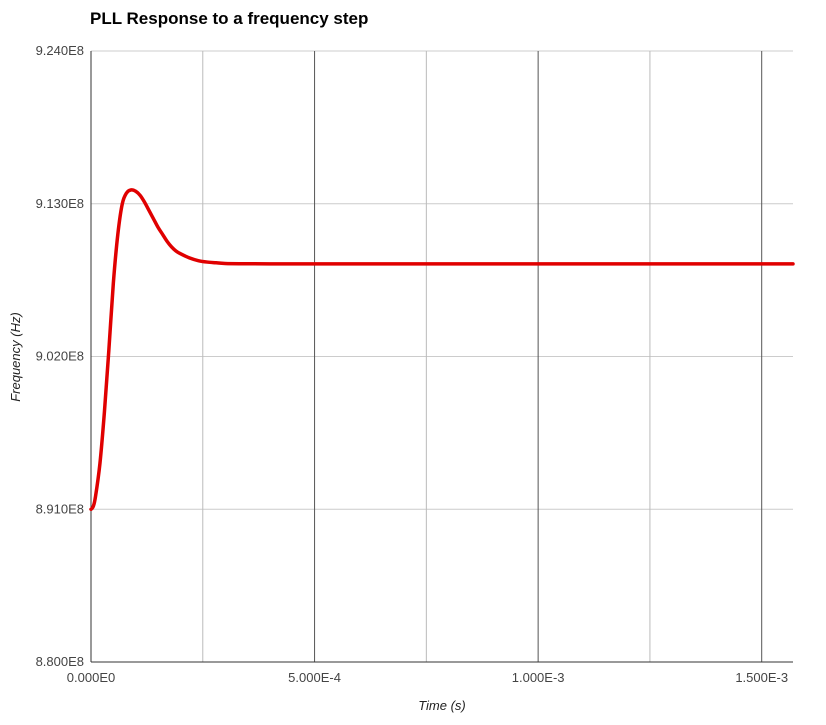  I want to click on y-tick-label: 8.800E8, so click(60, 661).